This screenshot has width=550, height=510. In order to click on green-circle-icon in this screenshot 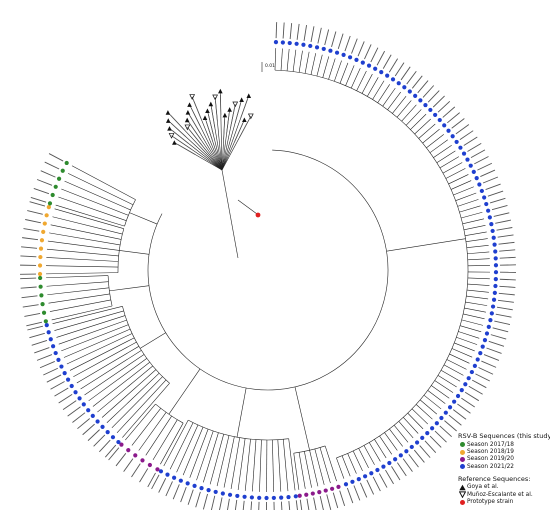, I will do `click(462, 445)`.